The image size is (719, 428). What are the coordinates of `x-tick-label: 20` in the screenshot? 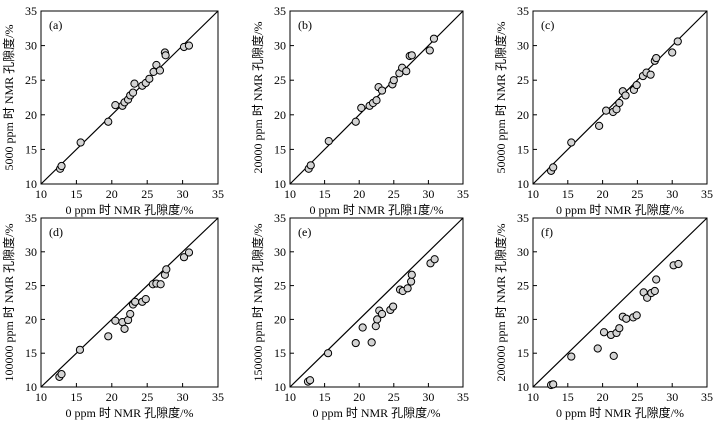 It's located at (359, 397).